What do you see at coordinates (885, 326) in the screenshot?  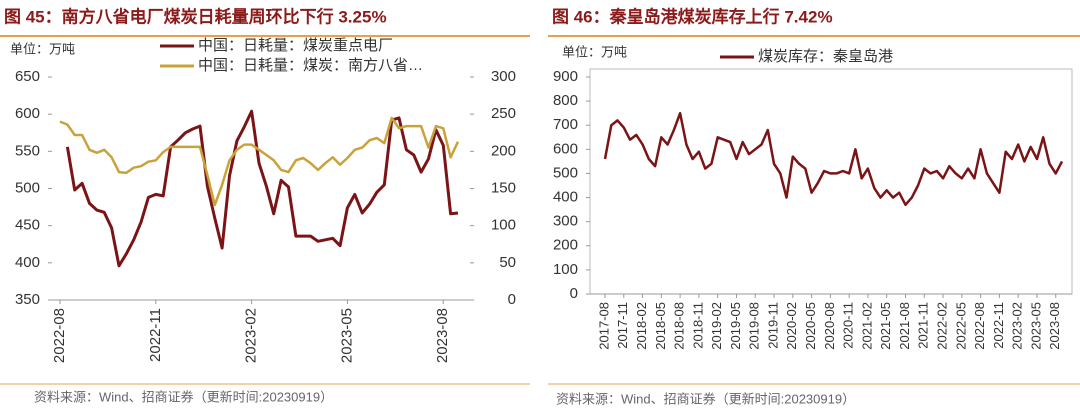 I see `x-tick-label: 2021-05` at bounding box center [885, 326].